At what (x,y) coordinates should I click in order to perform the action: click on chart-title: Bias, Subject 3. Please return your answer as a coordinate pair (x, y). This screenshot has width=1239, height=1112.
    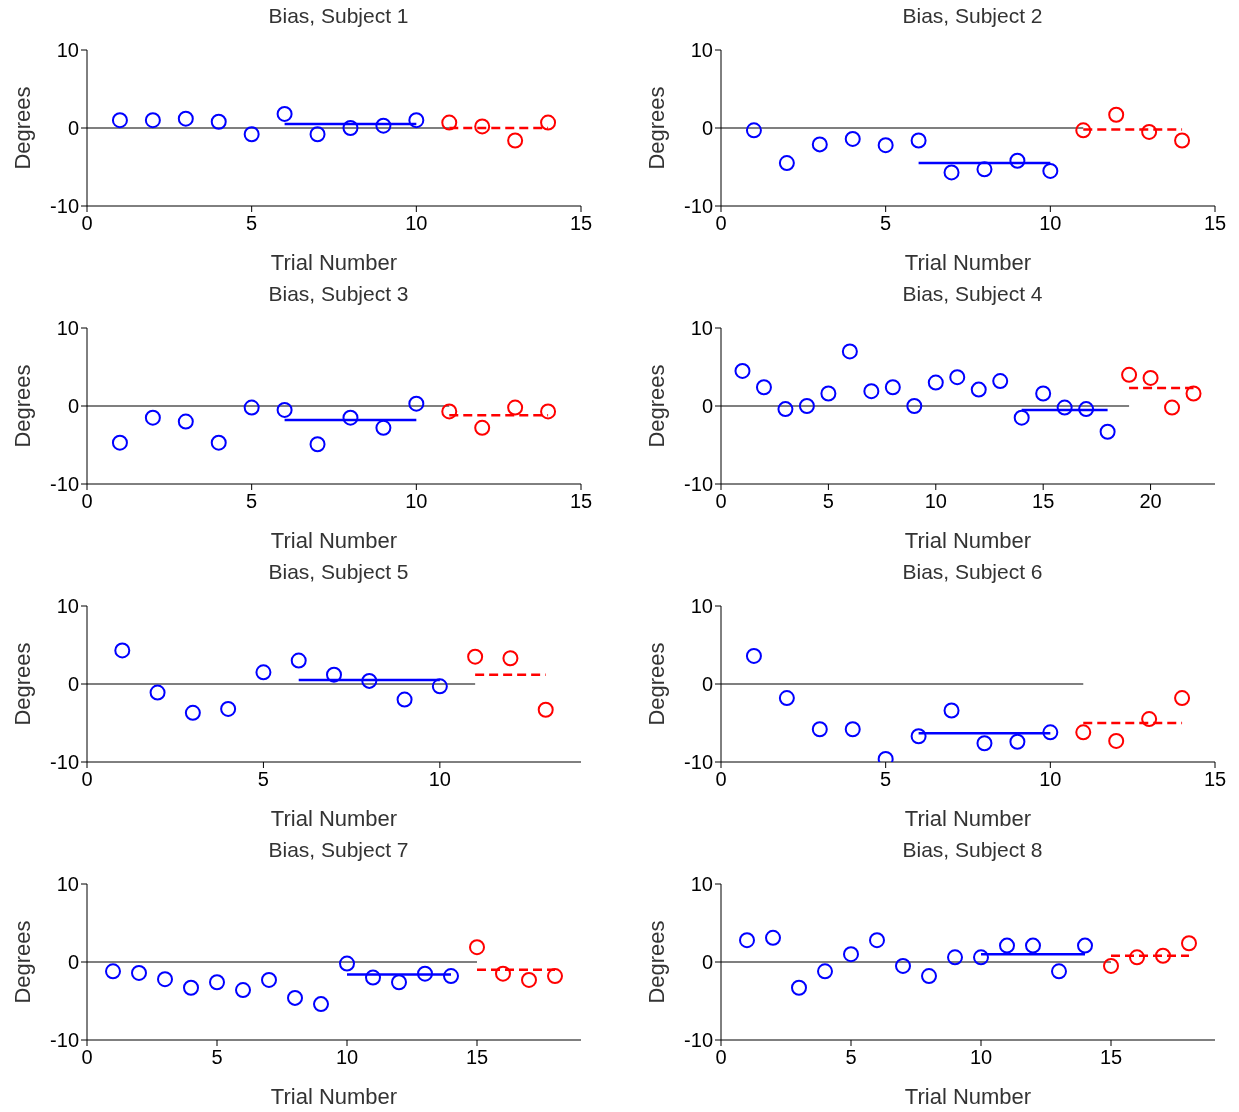
    Looking at the image, I should click on (338, 294).